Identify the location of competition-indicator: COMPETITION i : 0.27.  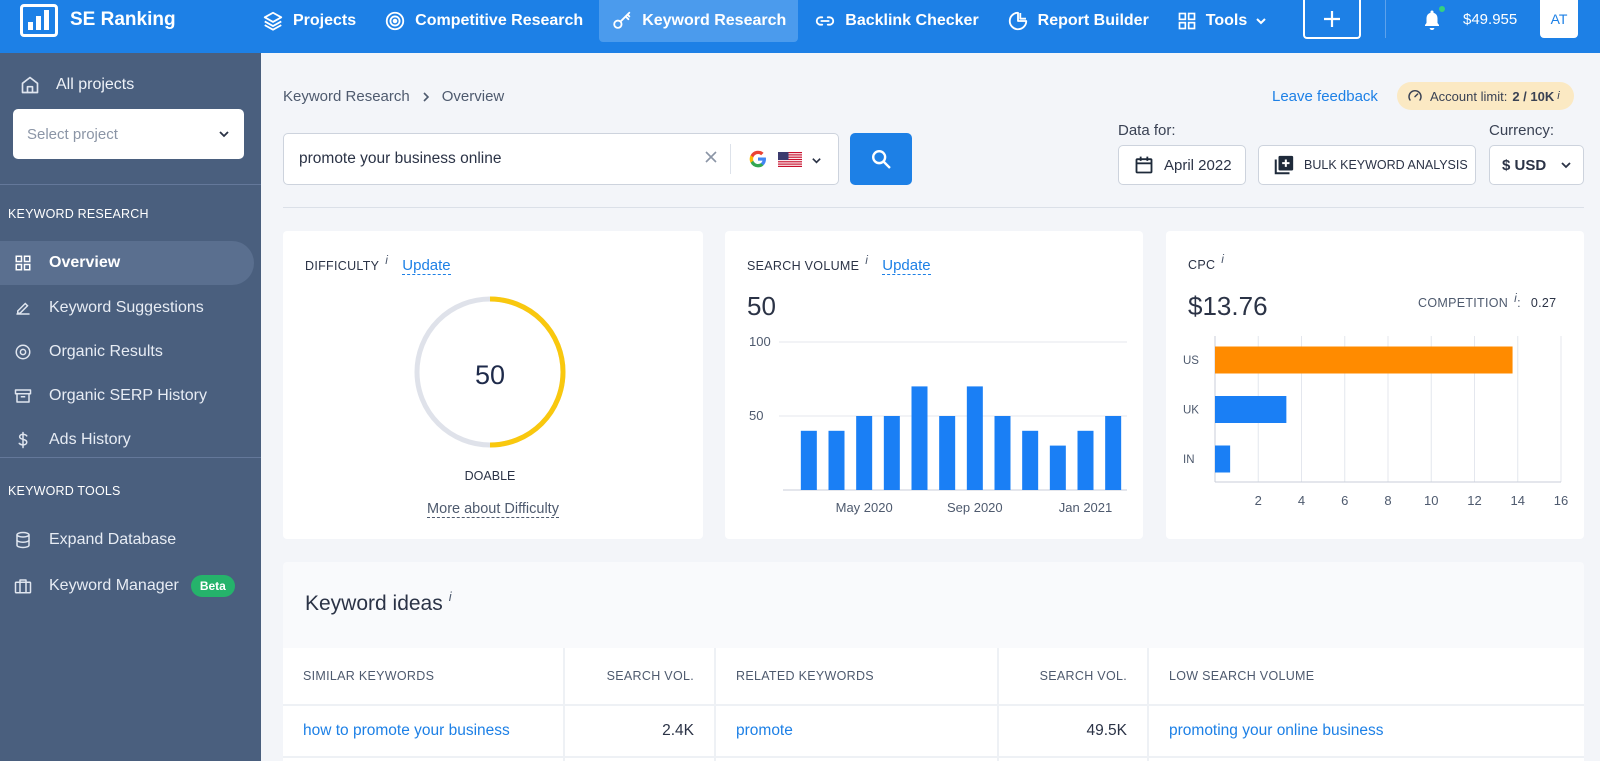
(1487, 300).